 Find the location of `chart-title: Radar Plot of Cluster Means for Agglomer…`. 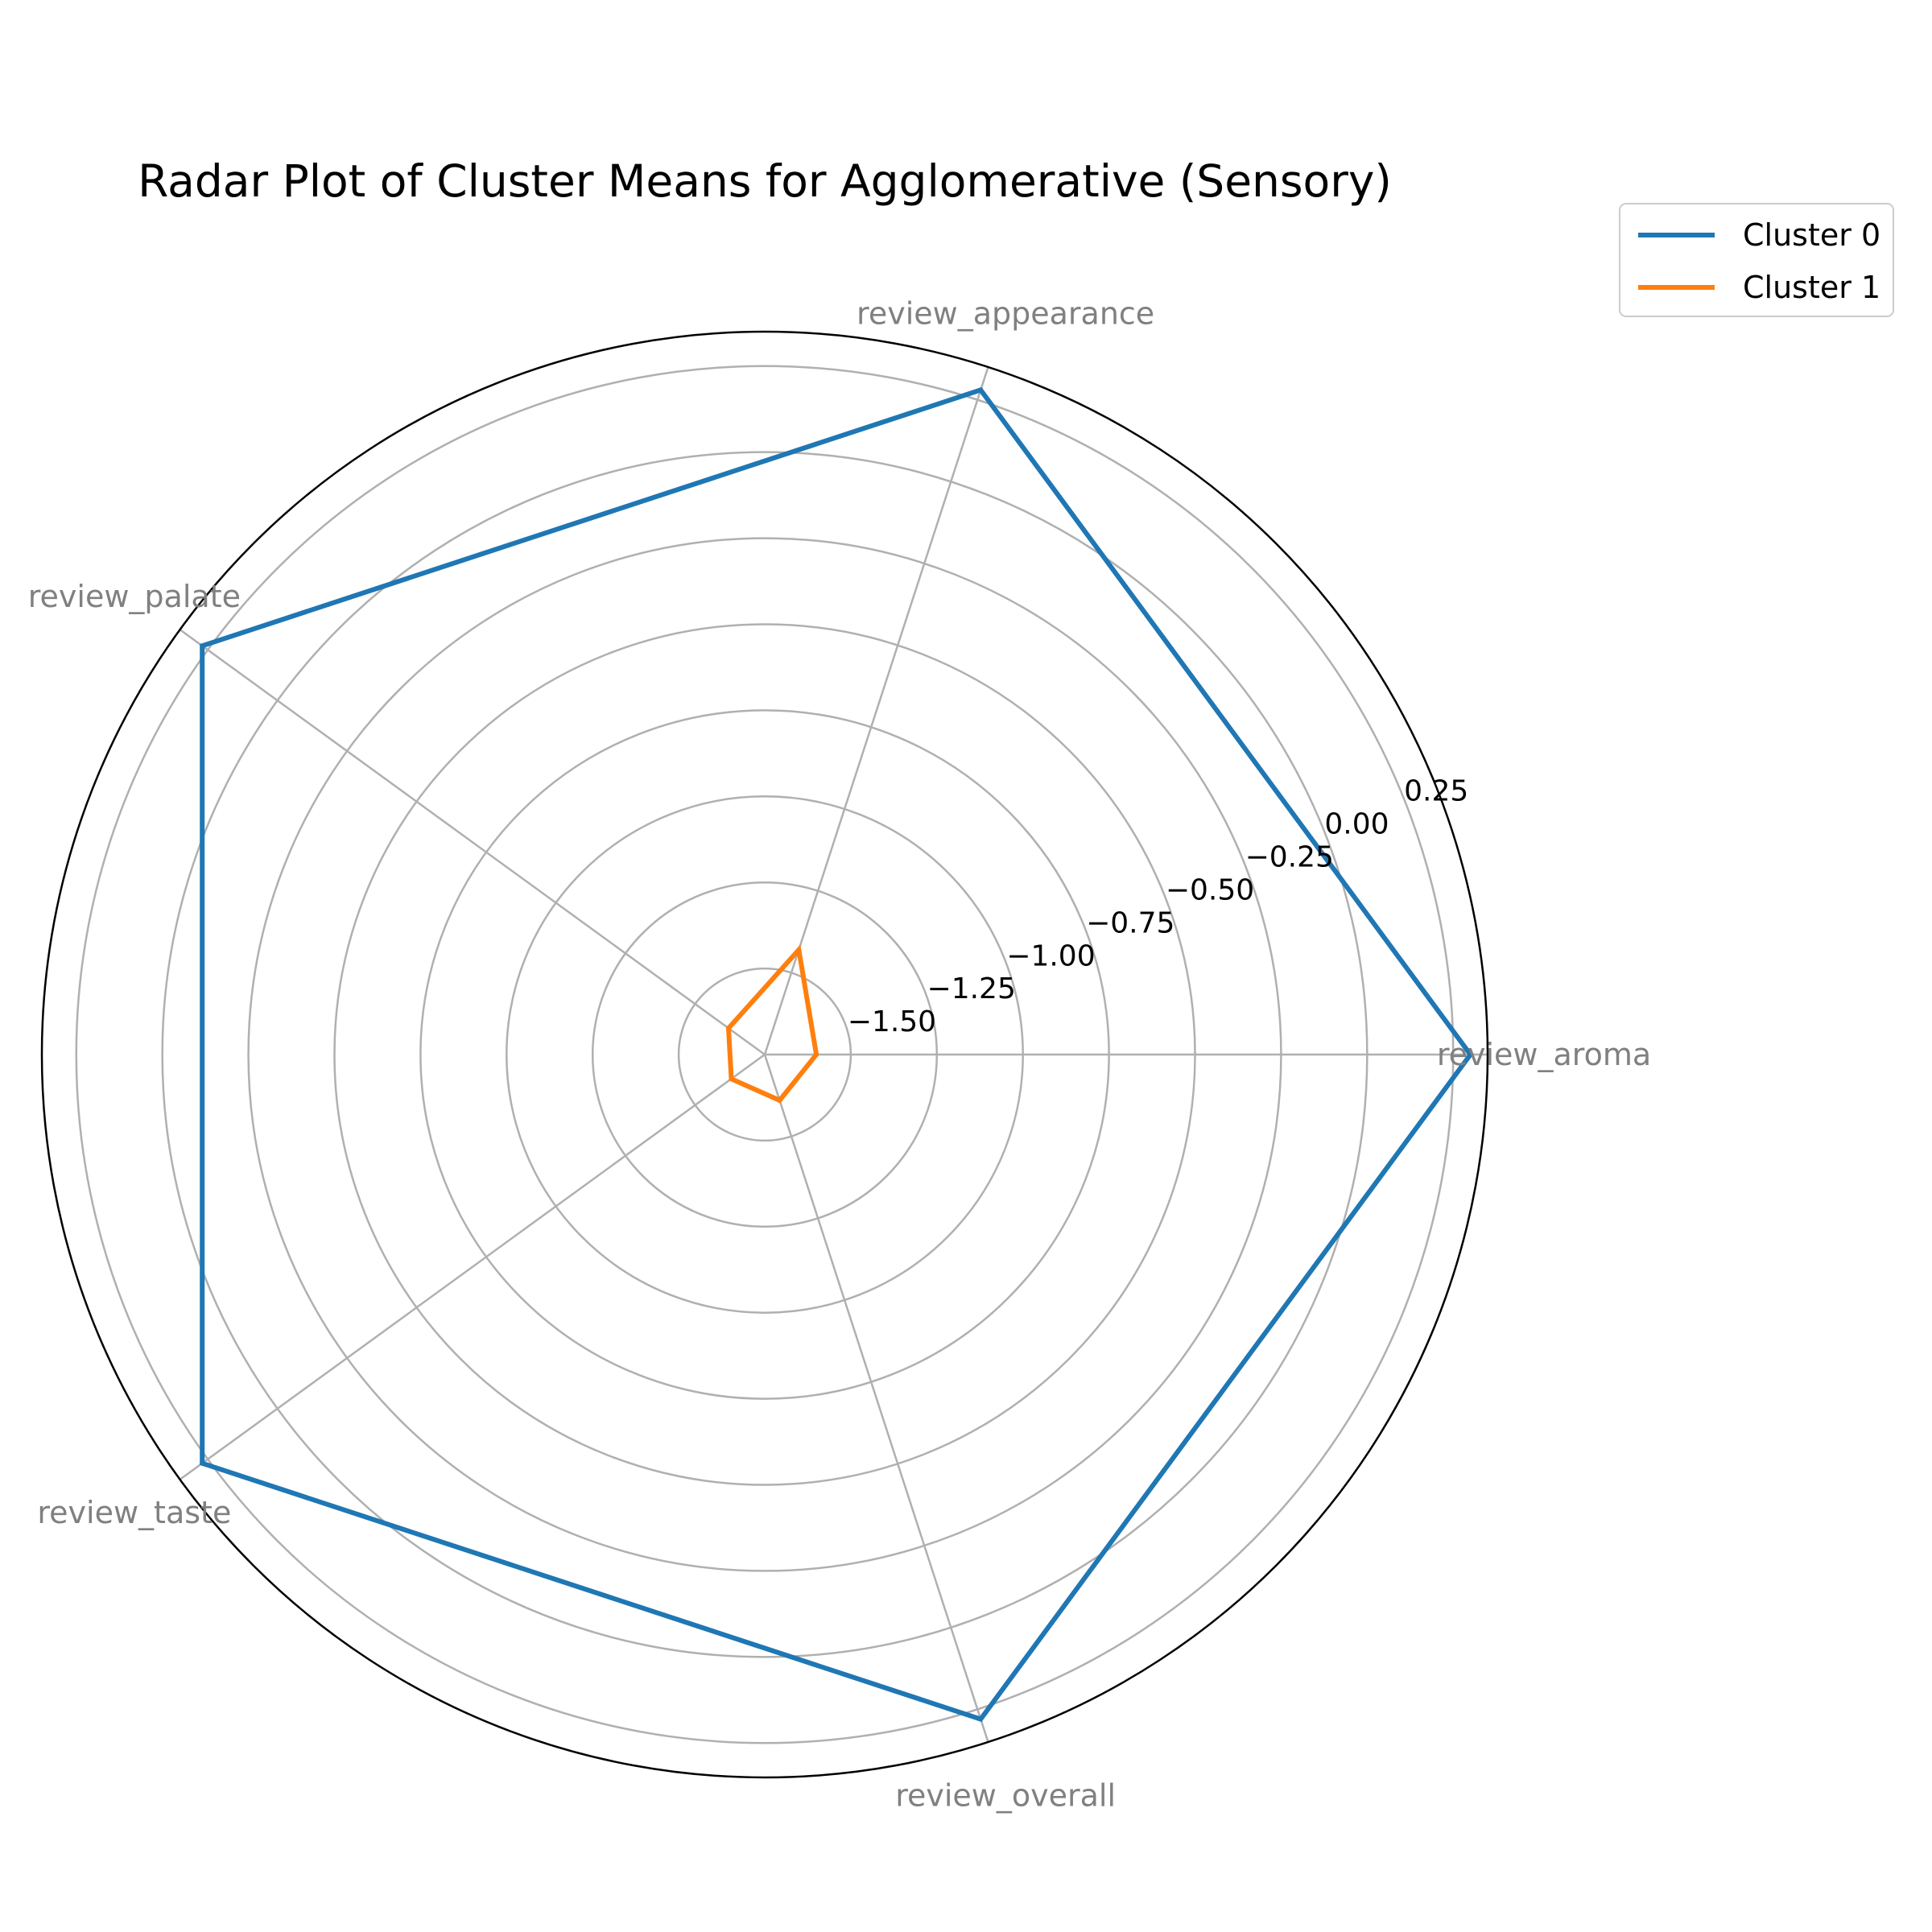

chart-title: Radar Plot of Cluster Means for Agglomer… is located at coordinates (765, 181).